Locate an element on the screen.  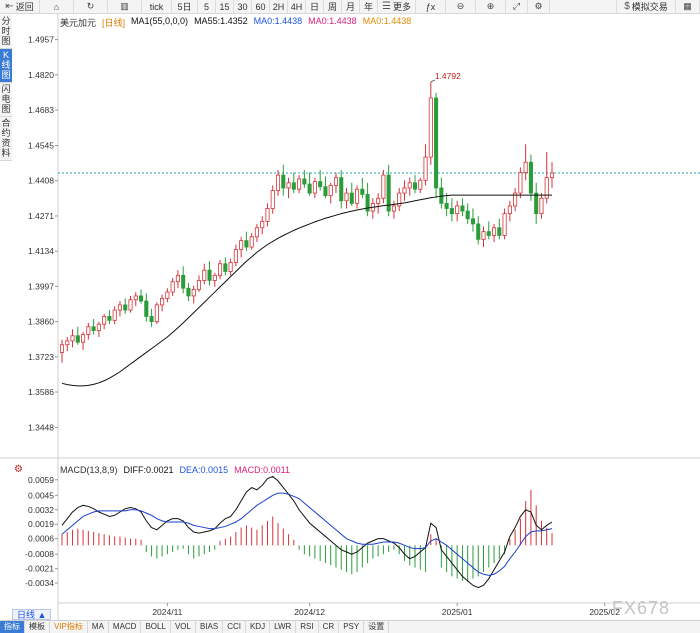
tab-kdj: KDJ is located at coordinates (258, 627).